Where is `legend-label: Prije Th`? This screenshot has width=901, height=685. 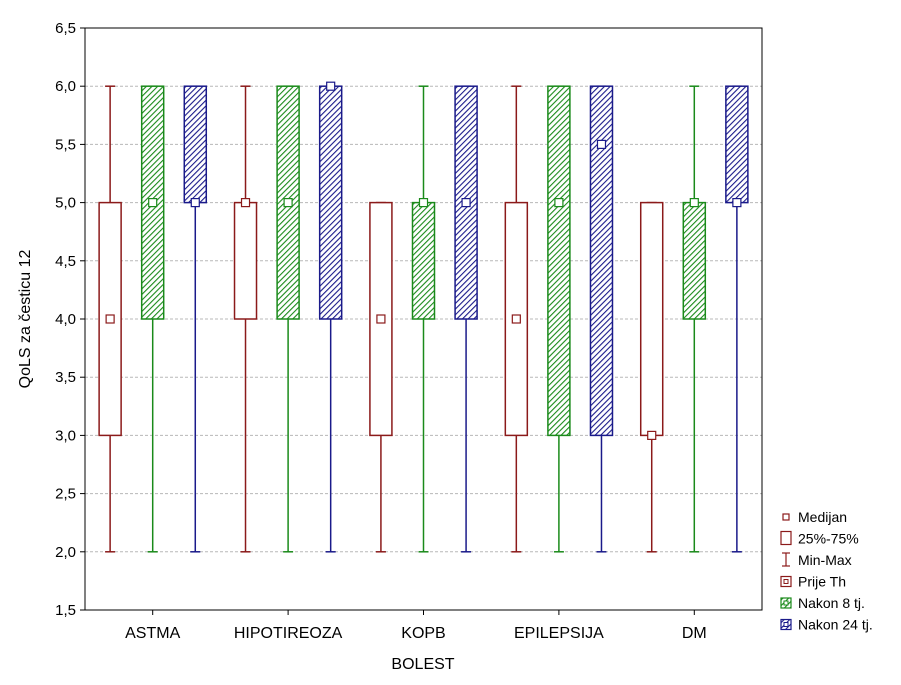
legend-label: Prije Th is located at coordinates (822, 582).